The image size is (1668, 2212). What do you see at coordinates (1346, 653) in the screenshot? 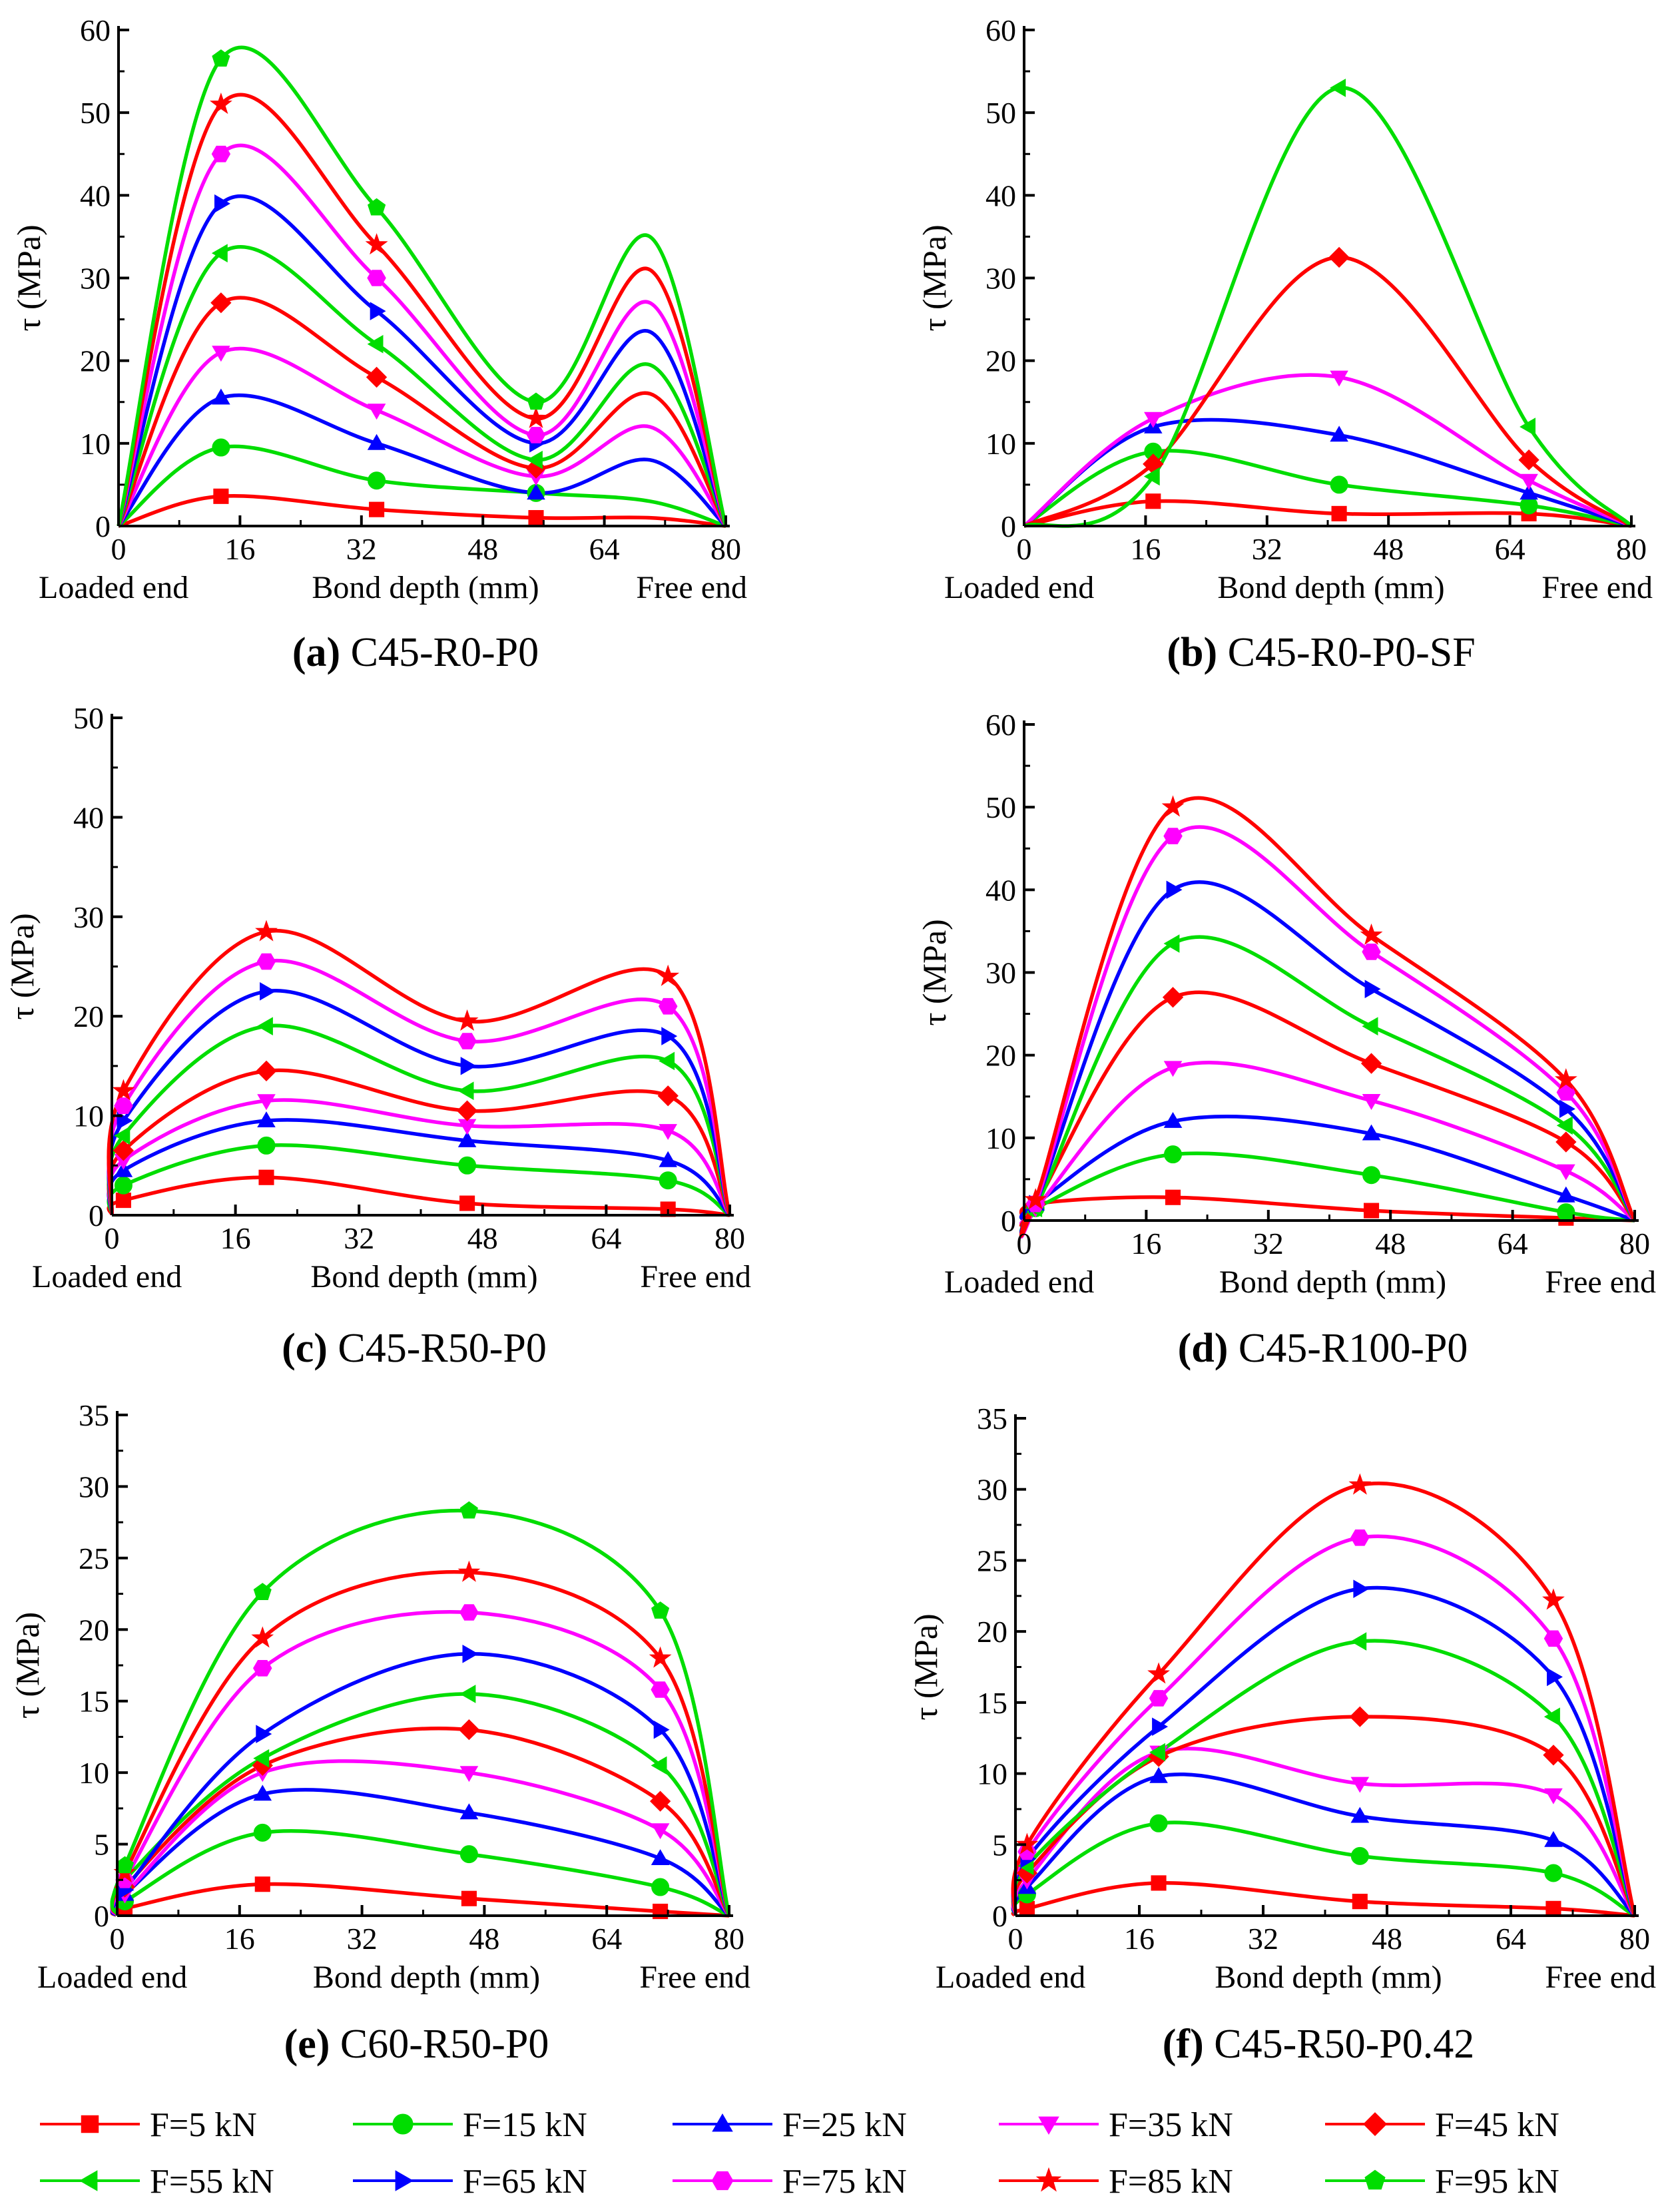
I see `caption-name: C45-R0-P0-SF` at bounding box center [1346, 653].